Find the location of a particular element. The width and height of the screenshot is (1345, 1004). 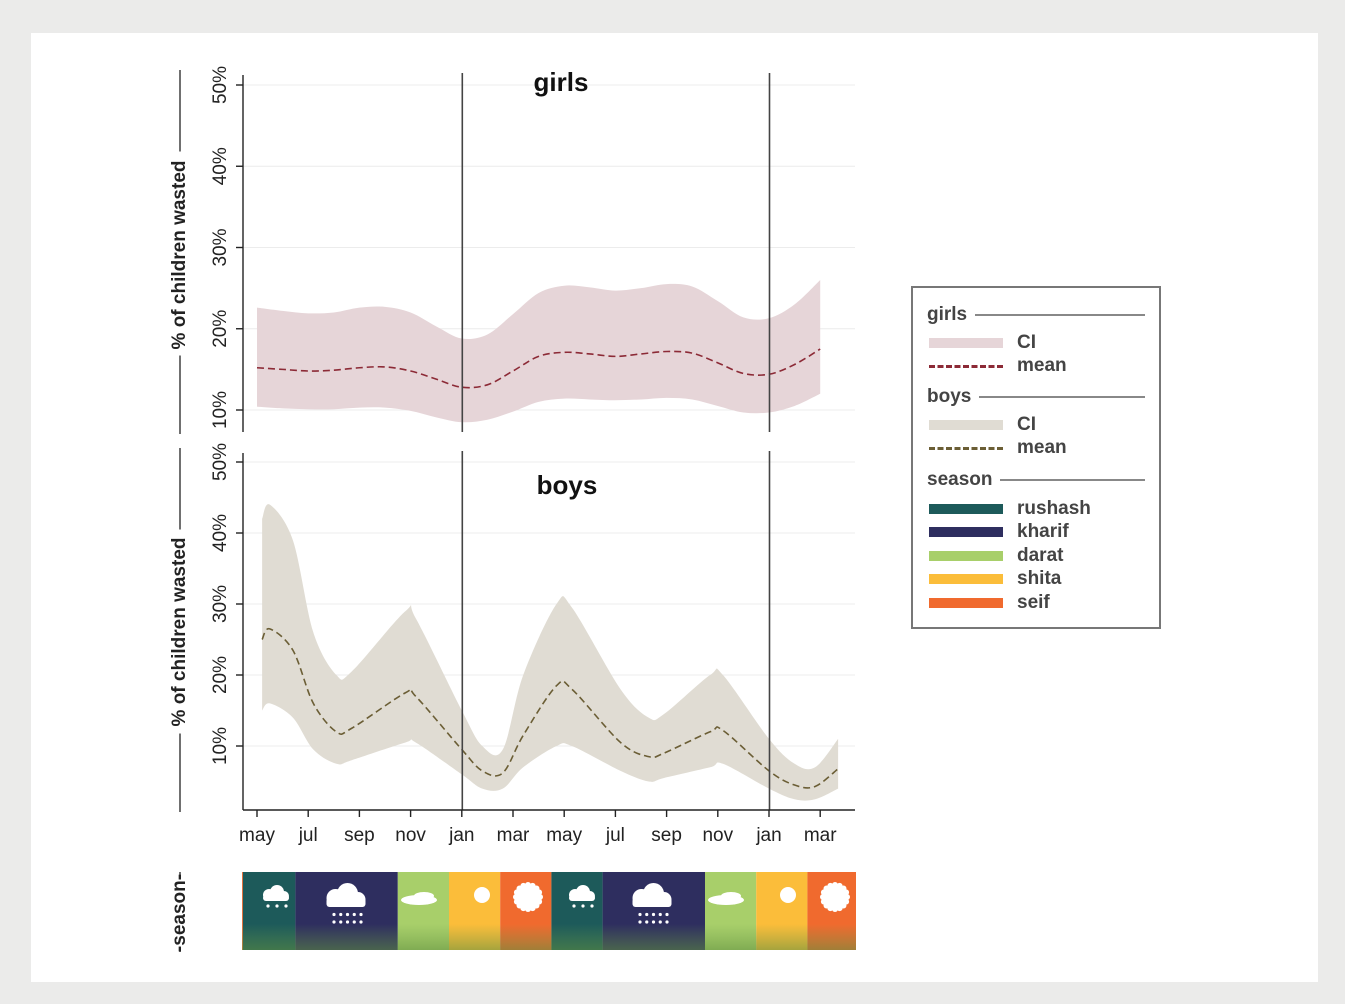

legend-boys-header-text: boys is located at coordinates (949, 396).